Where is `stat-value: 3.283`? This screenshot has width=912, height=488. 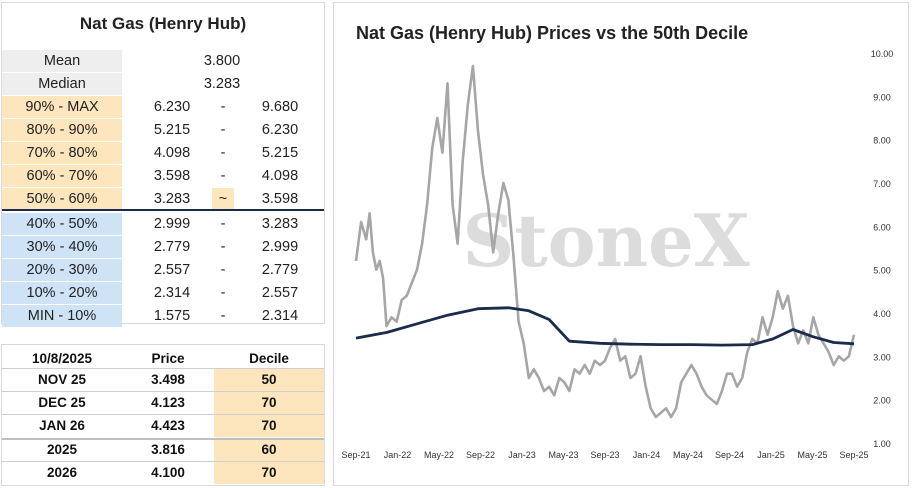 stat-value: 3.283 is located at coordinates (222, 84).